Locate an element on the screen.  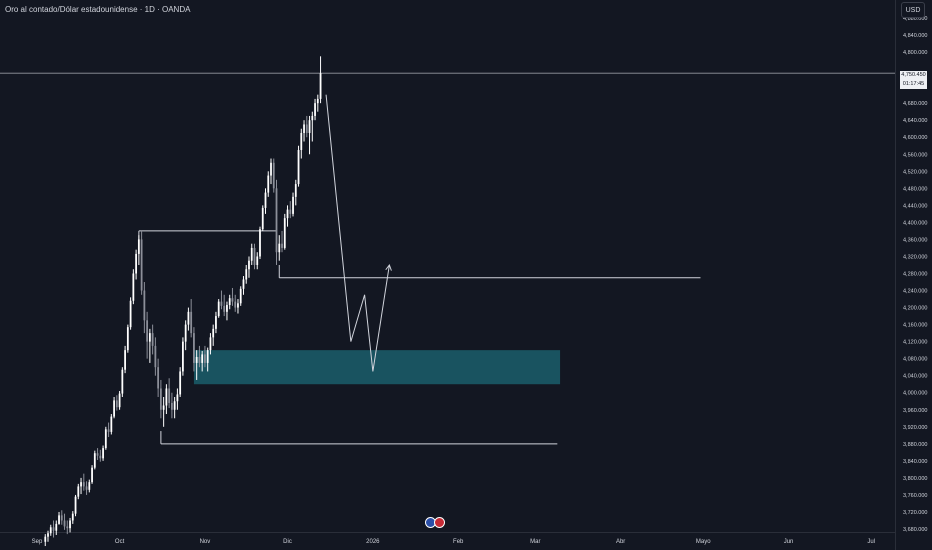
currency-button: USD is located at coordinates (913, 10).